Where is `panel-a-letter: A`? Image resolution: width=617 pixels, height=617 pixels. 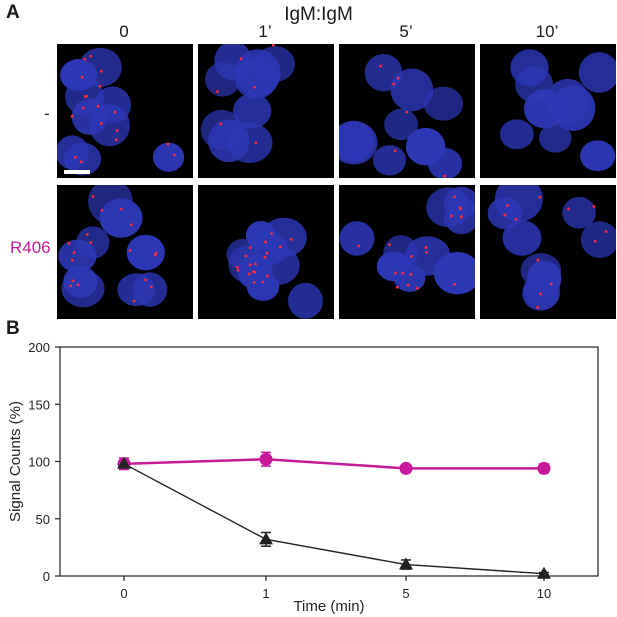
panel-a-letter: A is located at coordinates (13, 12).